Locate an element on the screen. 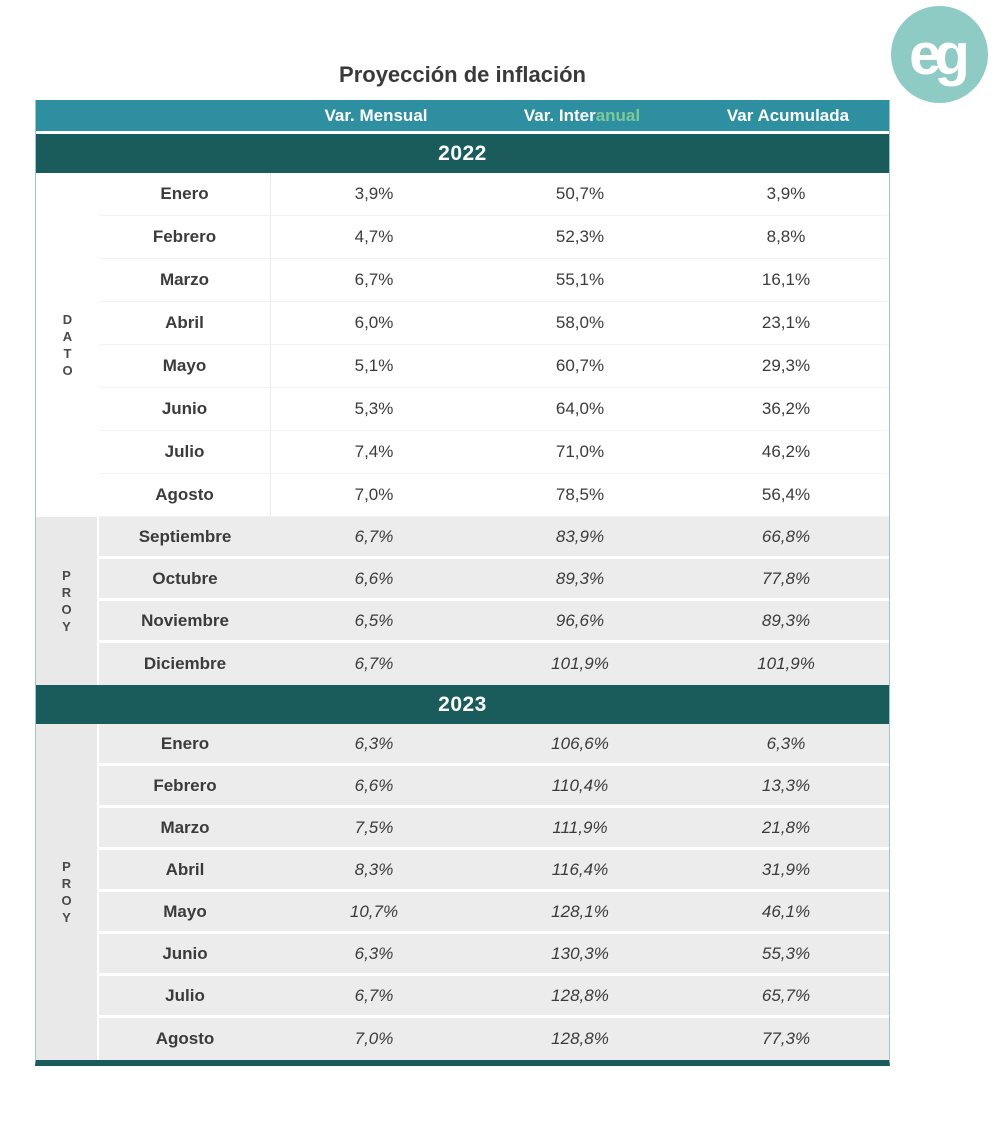  table-row: Septiembre 6,7% 83,9% 66,8% is located at coordinates (494, 538).